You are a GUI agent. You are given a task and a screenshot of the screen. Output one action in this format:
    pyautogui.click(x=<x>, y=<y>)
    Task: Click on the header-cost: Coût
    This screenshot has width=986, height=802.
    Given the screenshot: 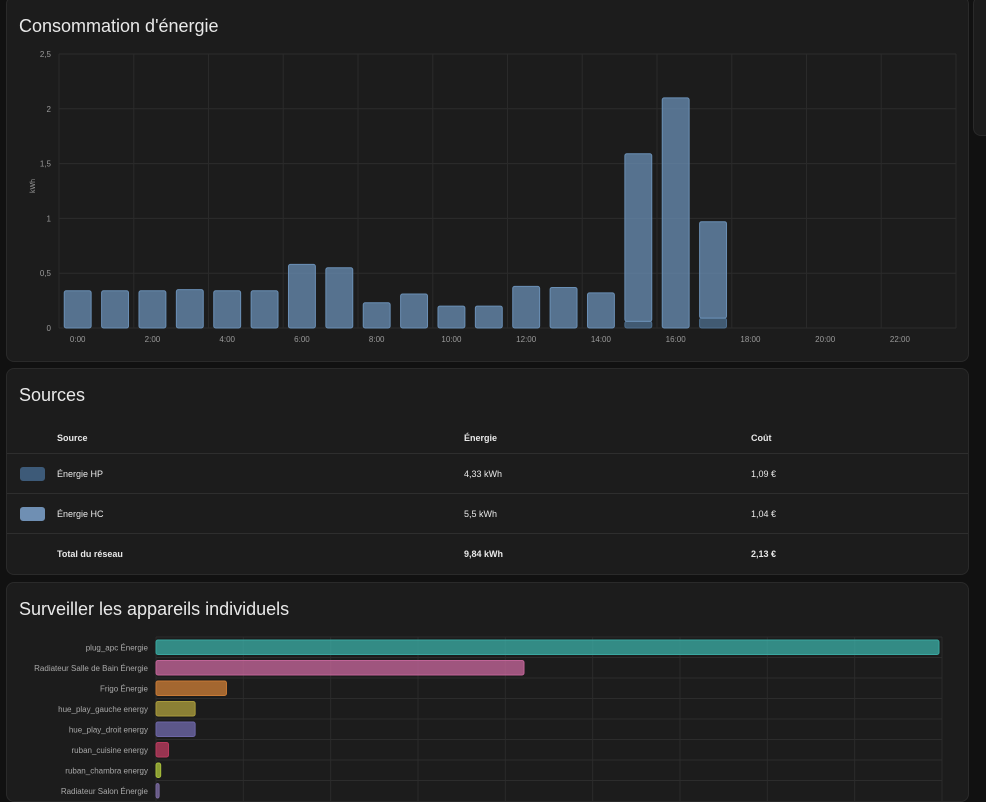 What is the action you would take?
    pyautogui.click(x=761, y=438)
    